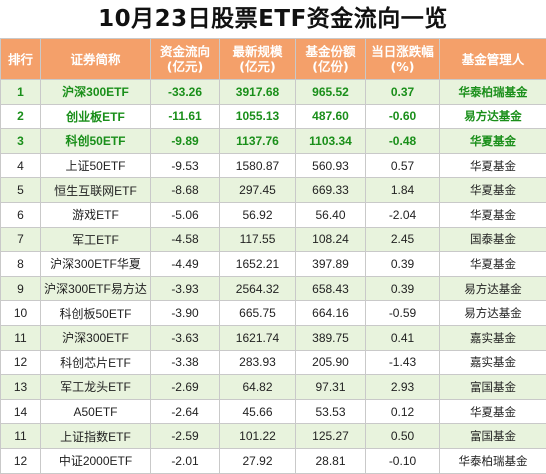  What do you see at coordinates (96, 436) in the screenshot?
I see `name-cell: 上证指数ETF` at bounding box center [96, 436].